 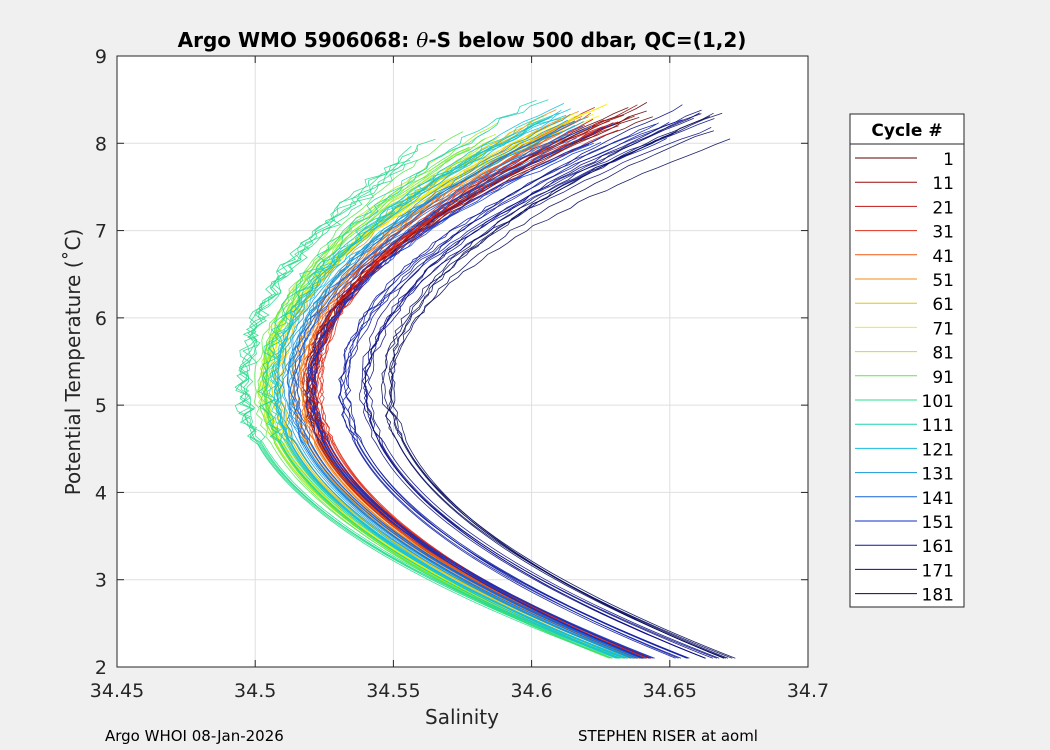 What do you see at coordinates (255, 691) in the screenshot?
I see `x-tick-label: 34.5` at bounding box center [255, 691].